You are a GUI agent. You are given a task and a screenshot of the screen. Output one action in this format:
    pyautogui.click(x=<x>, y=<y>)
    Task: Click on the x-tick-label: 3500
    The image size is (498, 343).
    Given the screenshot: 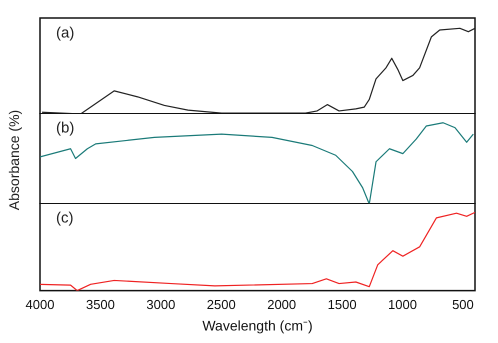 What is the action you would take?
    pyautogui.click(x=100, y=304)
    